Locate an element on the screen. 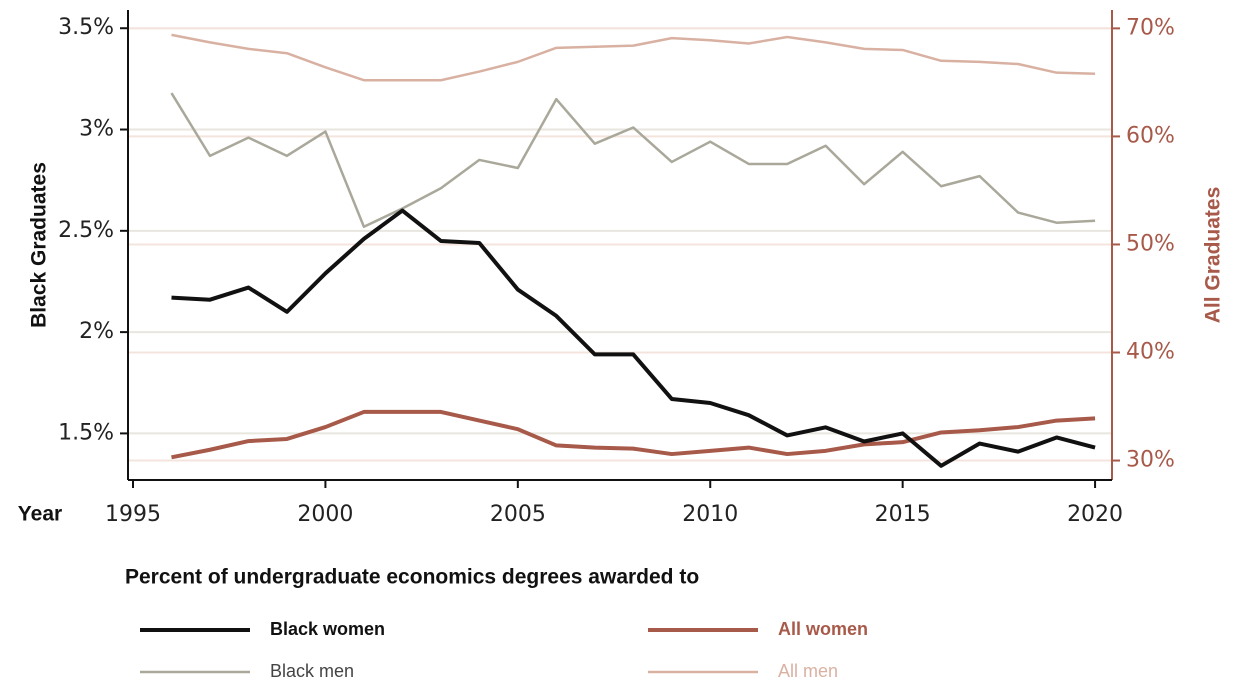  y2-tick-label: 50% is located at coordinates (1150, 243).